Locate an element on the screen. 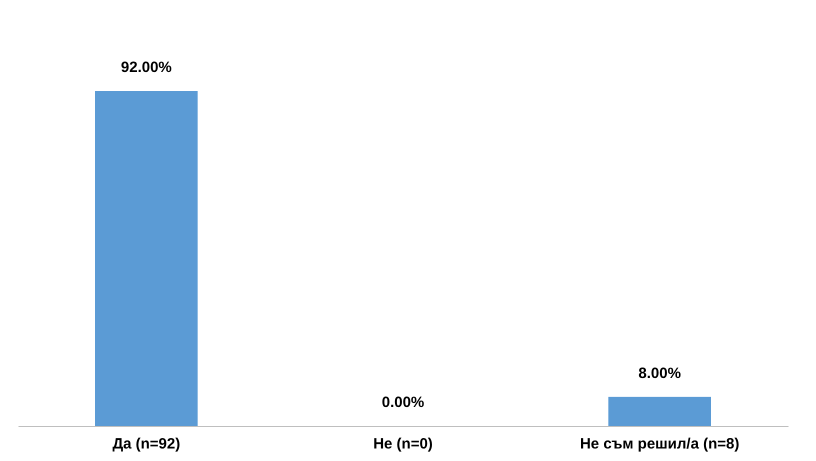 The image size is (816, 461). x-tick-label: Да (n=92) is located at coordinates (146, 444).